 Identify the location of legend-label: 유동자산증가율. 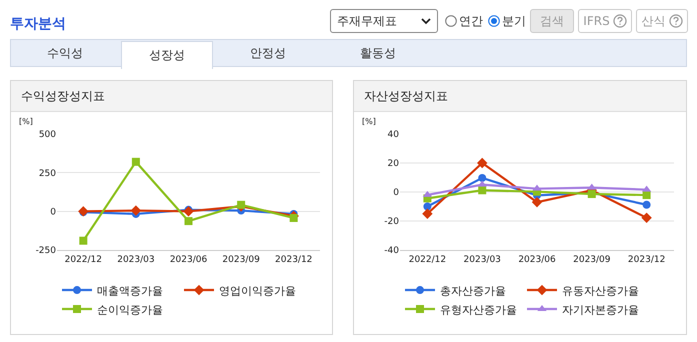
(600, 291).